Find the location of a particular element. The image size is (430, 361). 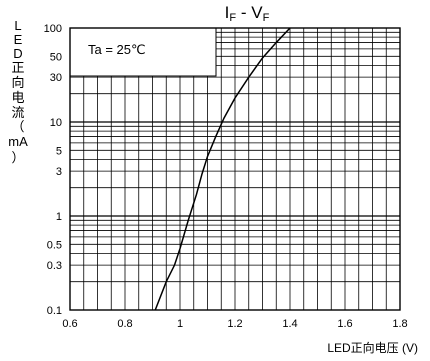

title-i-sub: F is located at coordinates (232, 18).